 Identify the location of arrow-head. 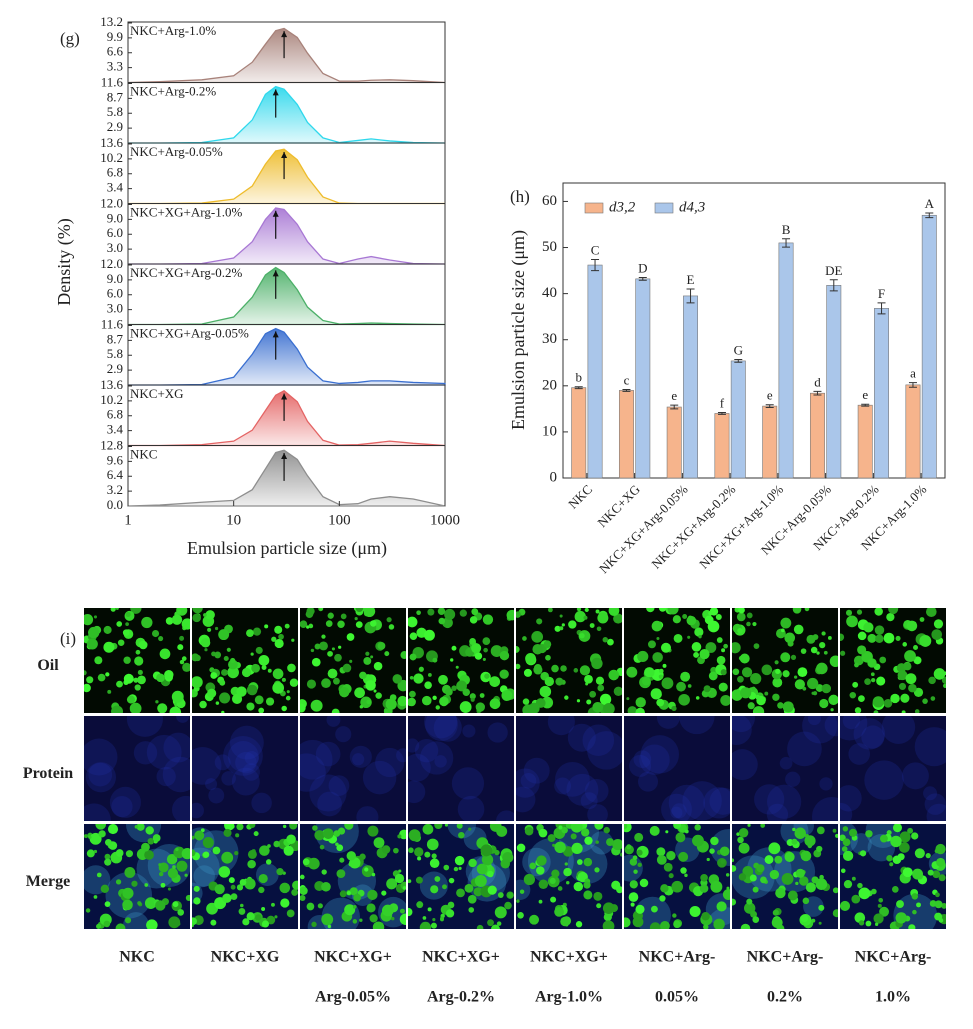
(275, 273).